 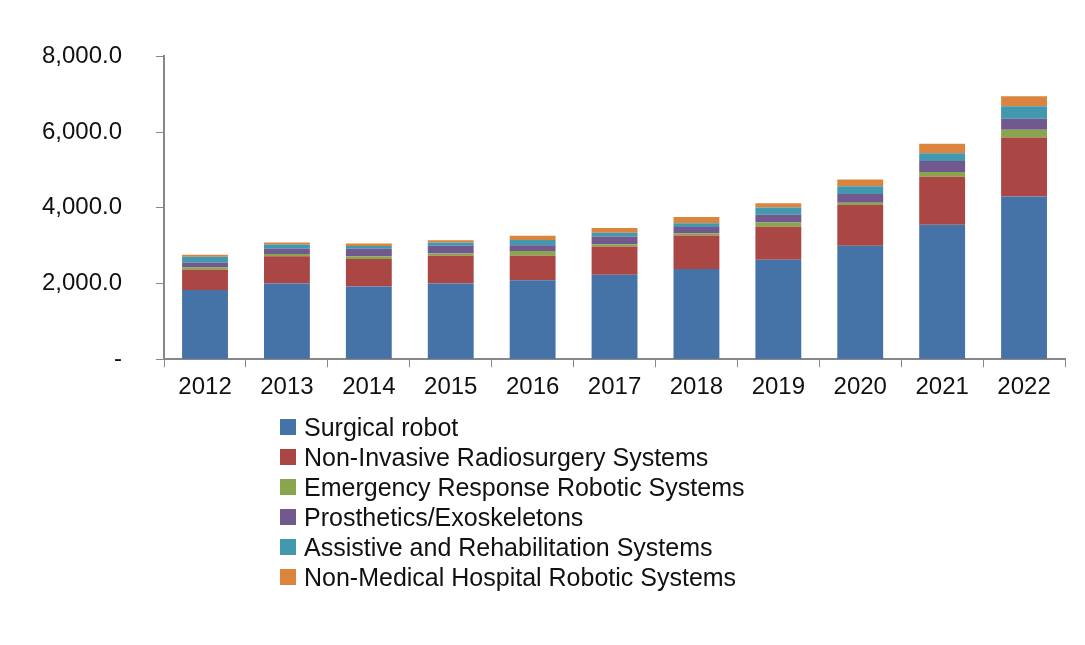 What do you see at coordinates (205, 386) in the screenshot?
I see `x-tick-label: 2012` at bounding box center [205, 386].